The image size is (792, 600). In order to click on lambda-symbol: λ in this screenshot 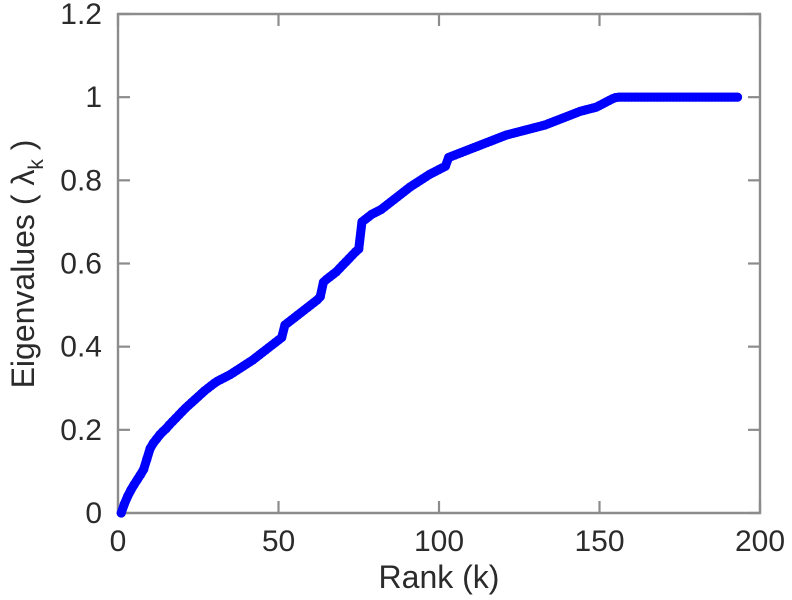, I will do `click(23, 178)`.